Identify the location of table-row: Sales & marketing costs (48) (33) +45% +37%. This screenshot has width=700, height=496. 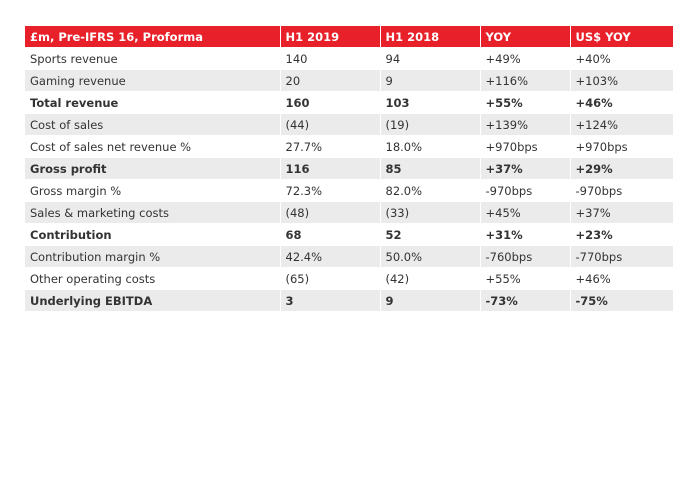
(349, 212).